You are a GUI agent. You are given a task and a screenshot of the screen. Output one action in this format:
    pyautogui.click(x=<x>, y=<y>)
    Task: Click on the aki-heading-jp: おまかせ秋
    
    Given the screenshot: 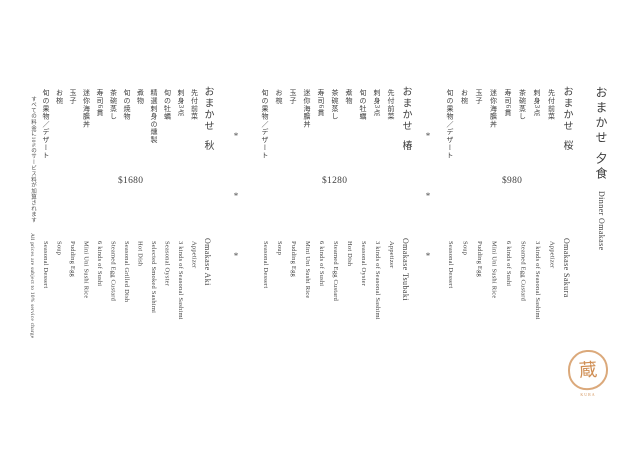 What is the action you would take?
    pyautogui.click(x=208, y=173)
    